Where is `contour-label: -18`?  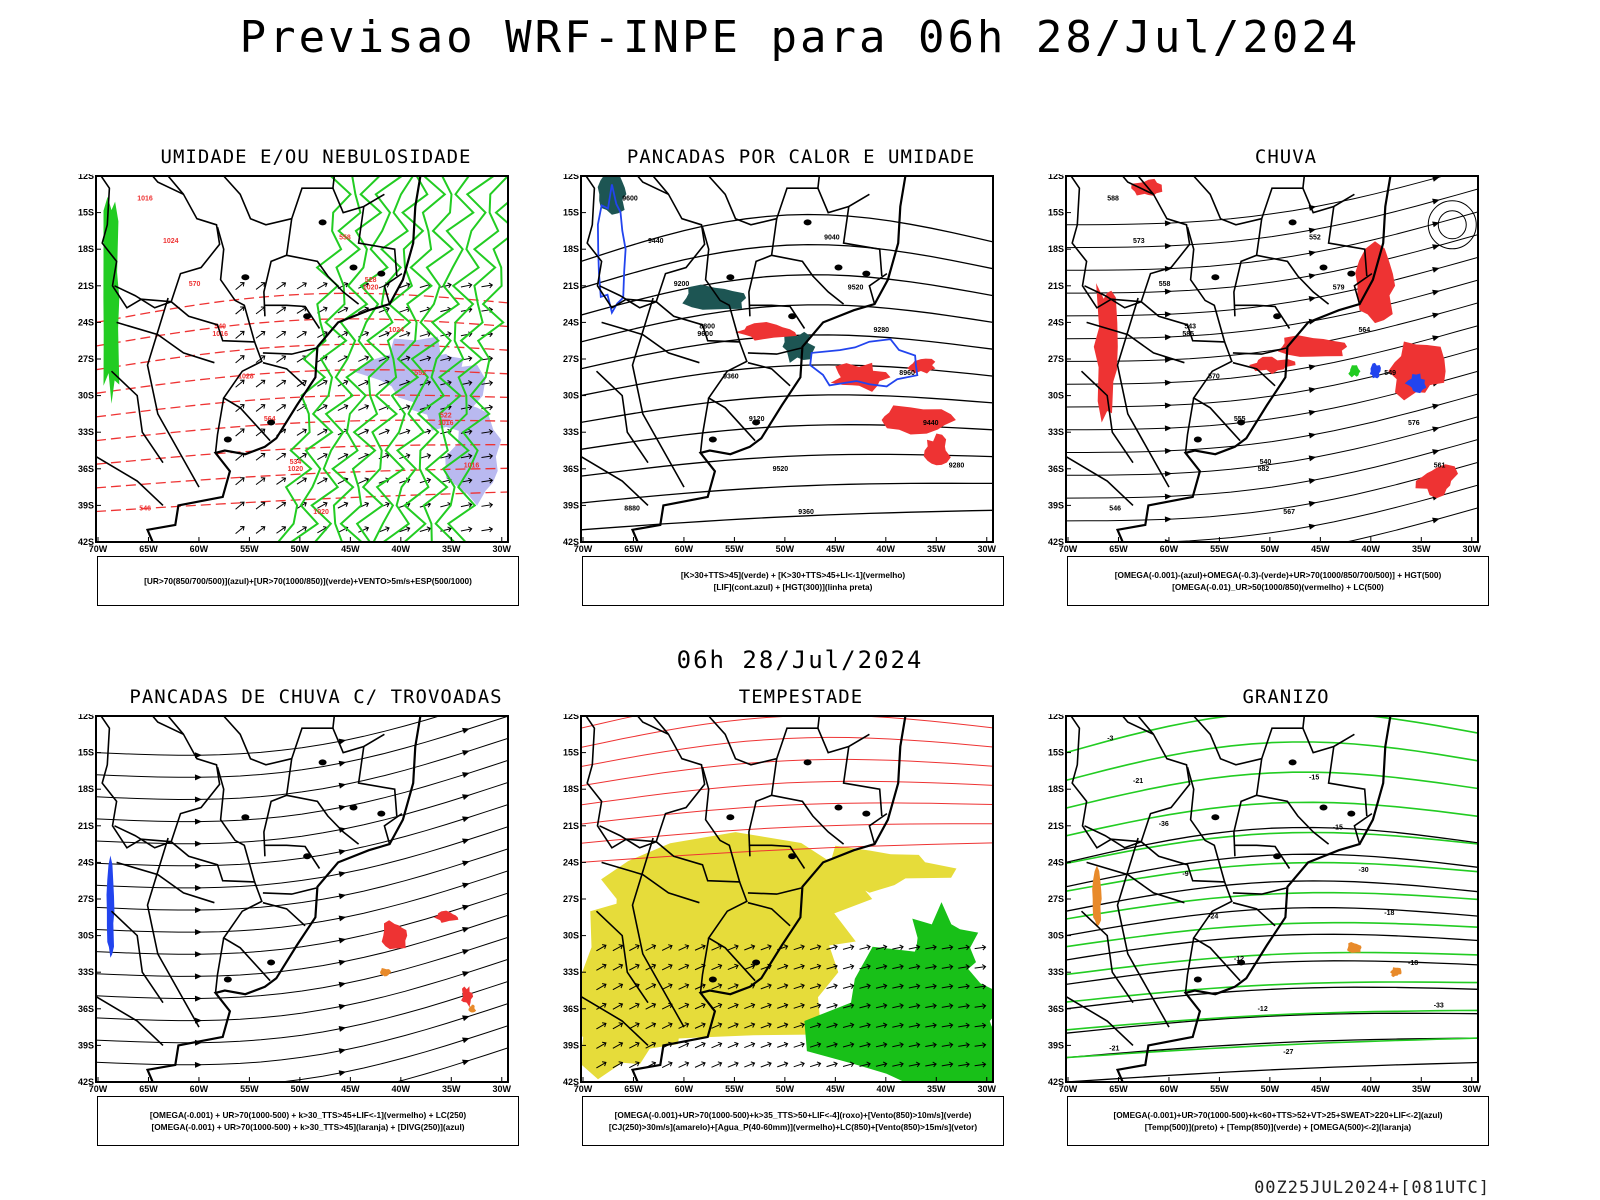
contour-label: -18 is located at coordinates (1389, 913).